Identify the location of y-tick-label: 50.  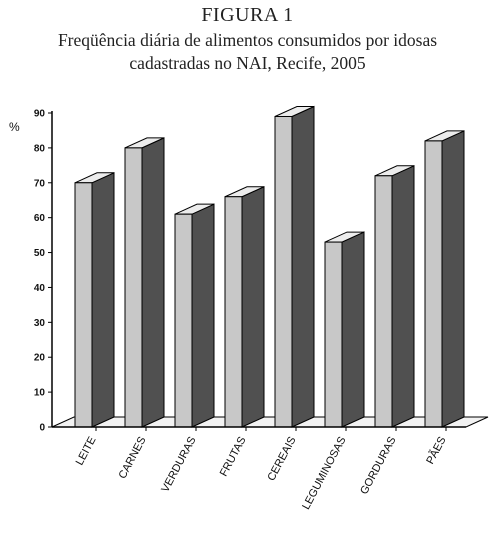
(40, 253).